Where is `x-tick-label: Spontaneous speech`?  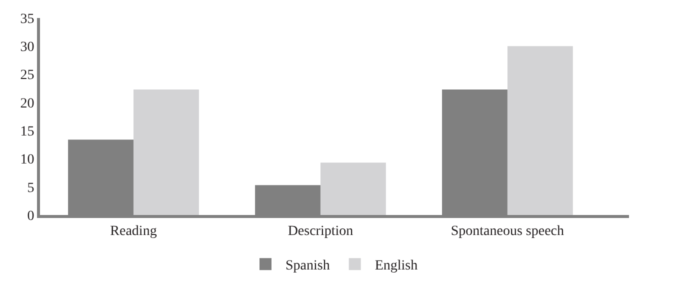
x-tick-label: Spontaneous speech is located at coordinates (507, 231).